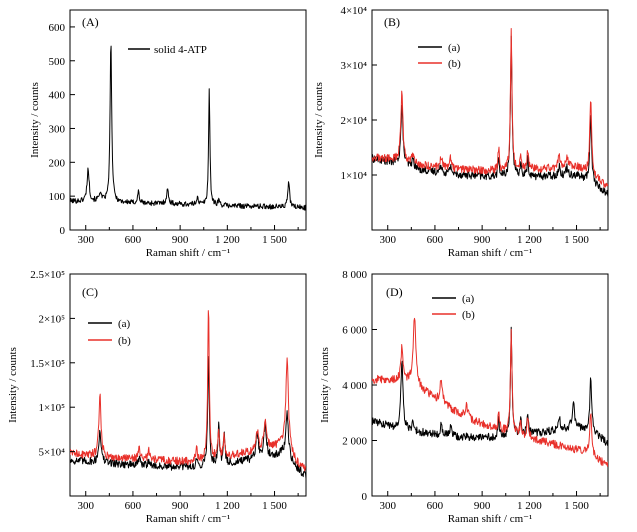  I want to click on panel-d-y-tick-label-1: 2 000, so click(354, 442).